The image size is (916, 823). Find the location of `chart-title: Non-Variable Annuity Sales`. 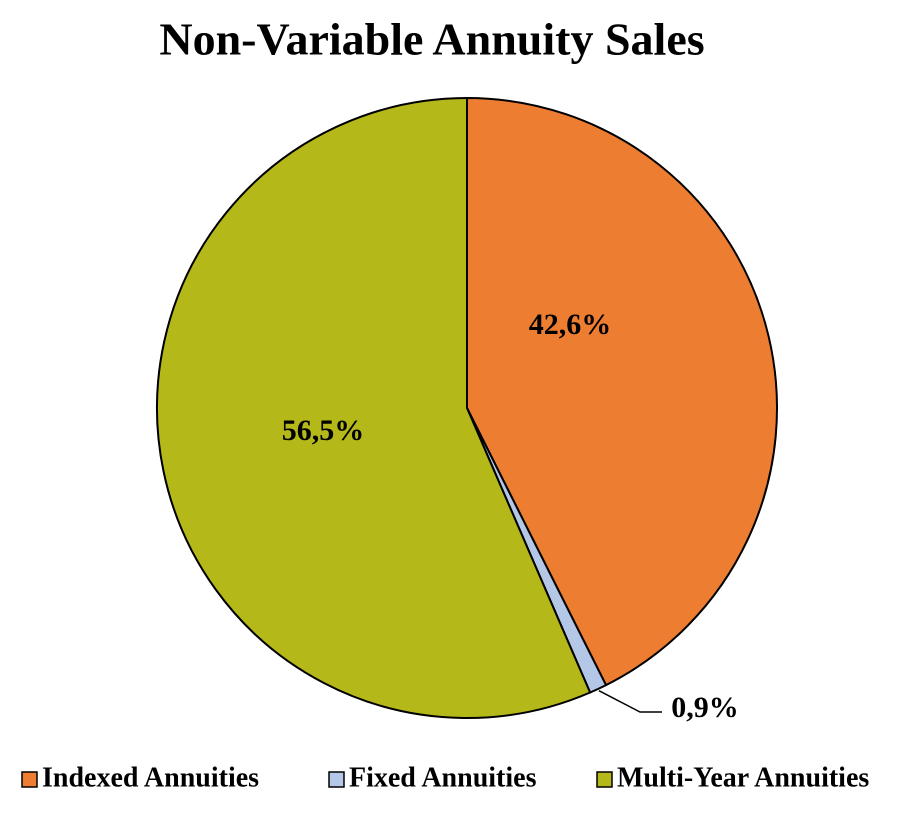

chart-title: Non-Variable Annuity Sales is located at coordinates (431, 39).